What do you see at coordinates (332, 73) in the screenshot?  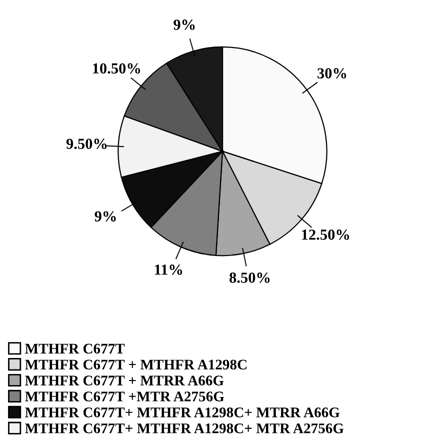 I see `data-label: 30%` at bounding box center [332, 73].